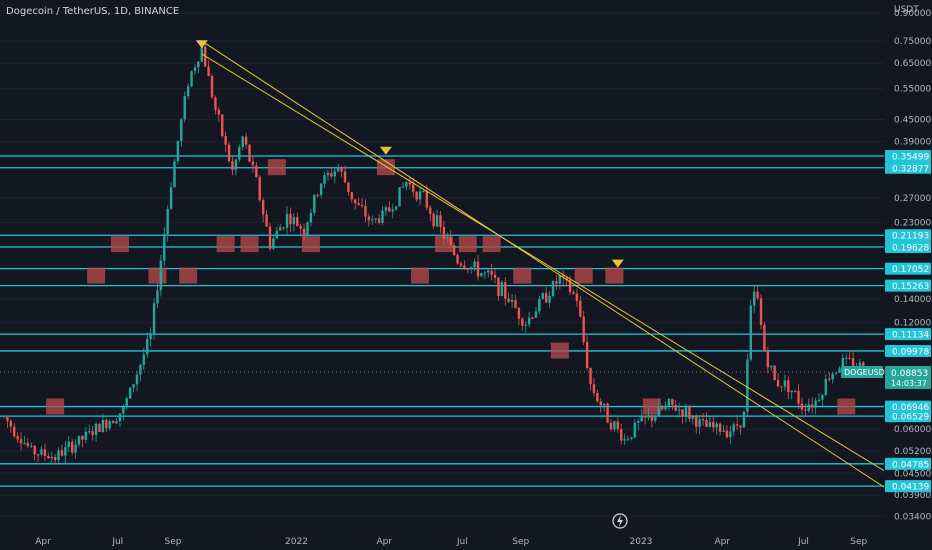 The width and height of the screenshot is (932, 550). What do you see at coordinates (912, 14) in the screenshot?
I see `y-tick-label: 0.90000` at bounding box center [912, 14].